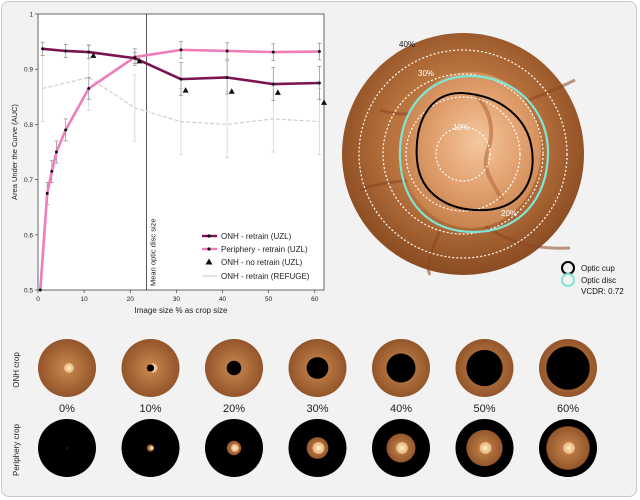 The width and height of the screenshot is (640, 500). I want to click on y-tick-label: 0.6, so click(28, 235).